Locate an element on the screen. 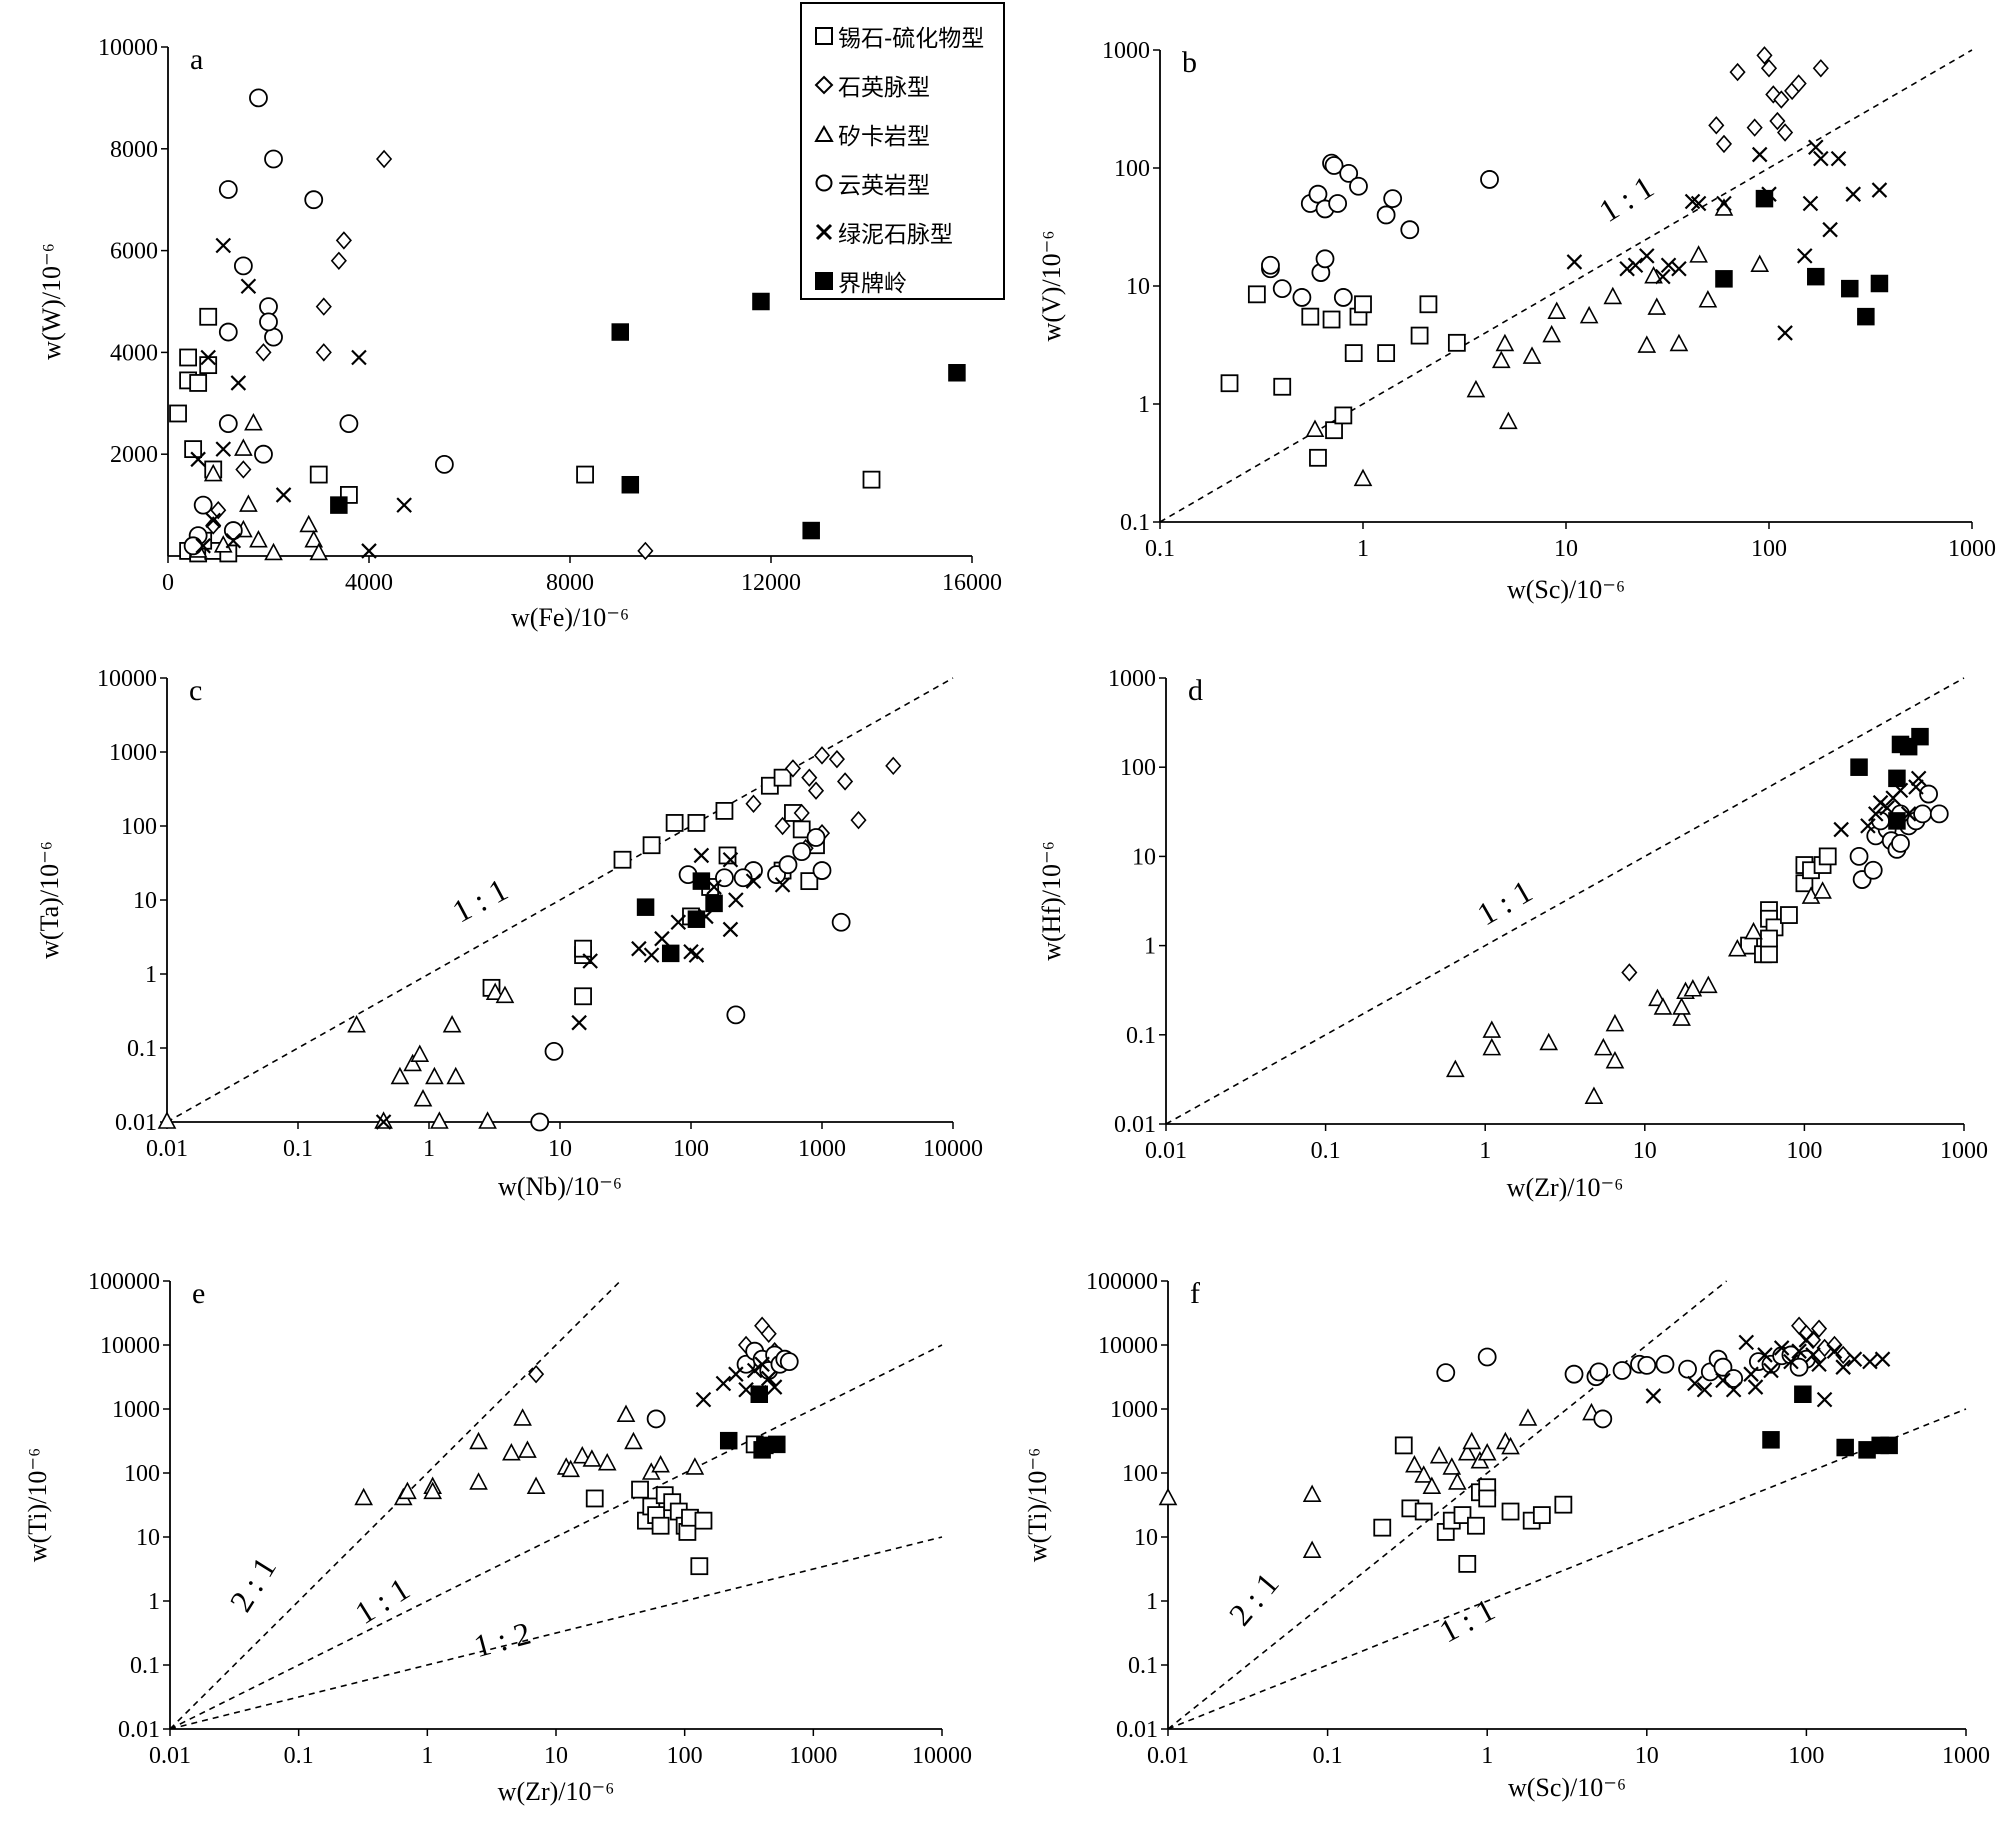  x-tick-label: 1 is located at coordinates (429, 1149).